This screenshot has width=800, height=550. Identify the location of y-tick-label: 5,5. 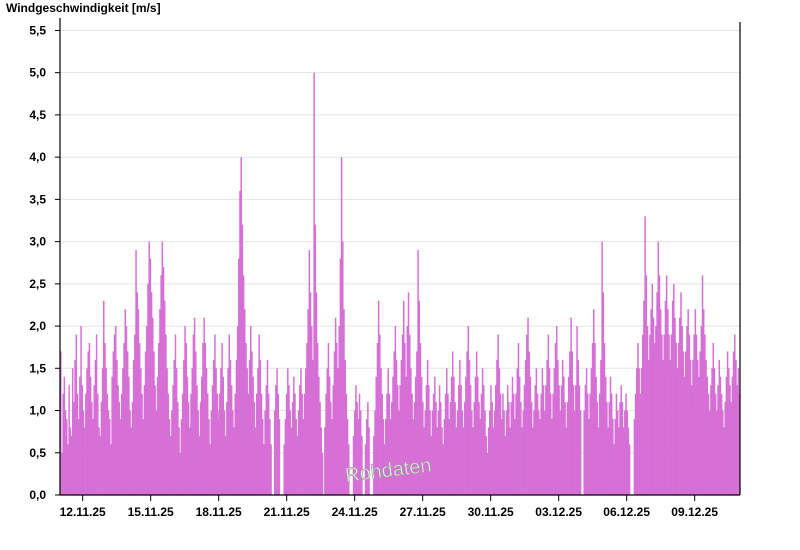
(37, 30).